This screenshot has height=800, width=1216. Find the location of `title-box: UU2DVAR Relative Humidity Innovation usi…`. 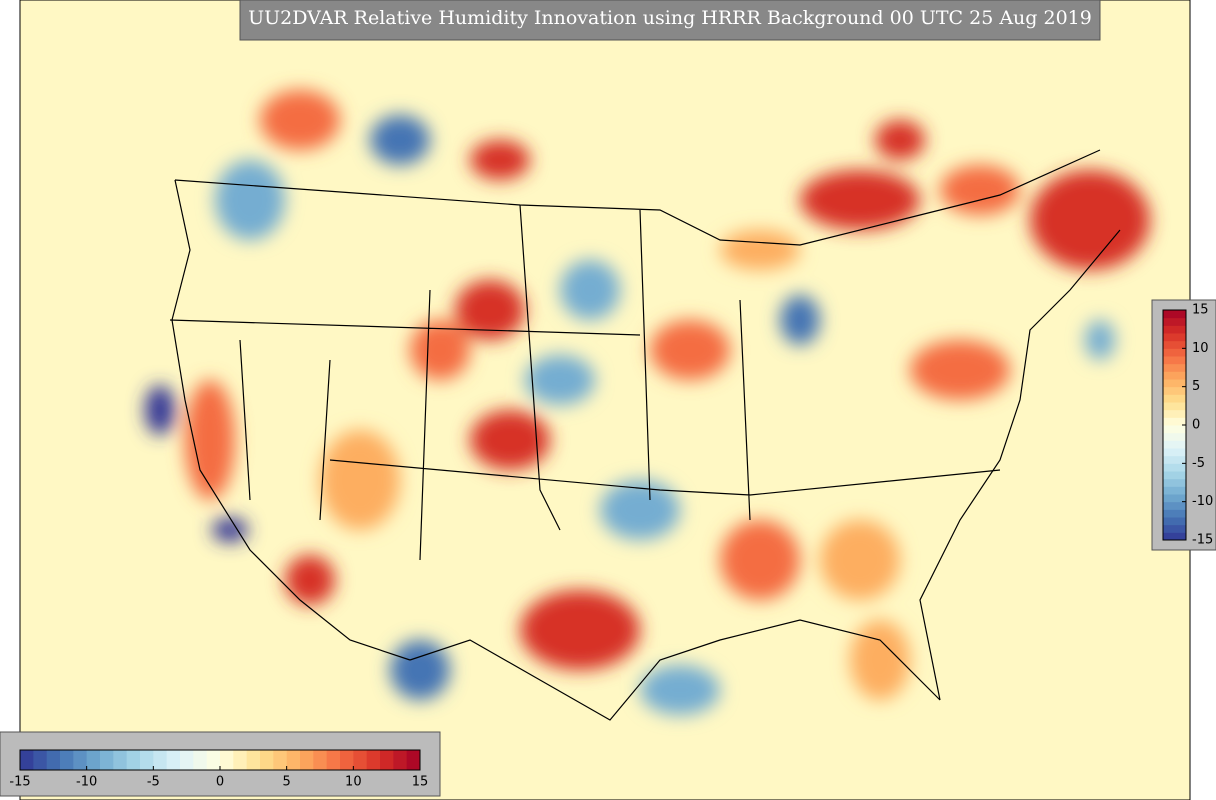

title-box: UU2DVAR Relative Humidity Innovation usi… is located at coordinates (670, 20).